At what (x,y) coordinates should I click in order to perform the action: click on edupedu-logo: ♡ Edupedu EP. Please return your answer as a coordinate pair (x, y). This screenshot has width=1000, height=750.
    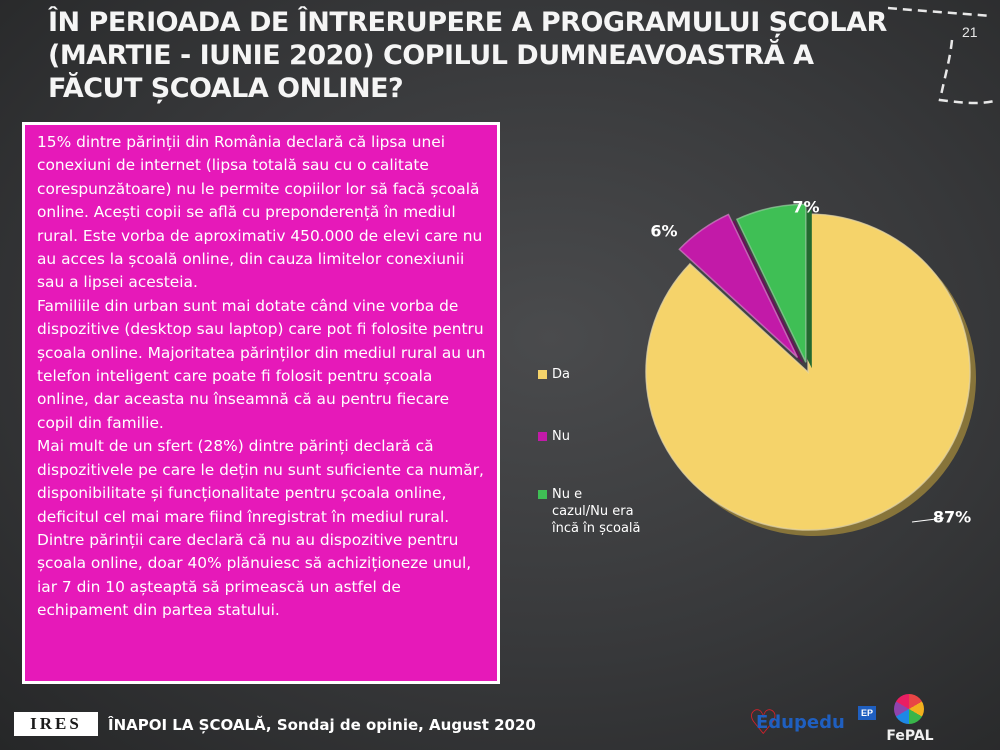
    Looking at the image, I should click on (813, 724).